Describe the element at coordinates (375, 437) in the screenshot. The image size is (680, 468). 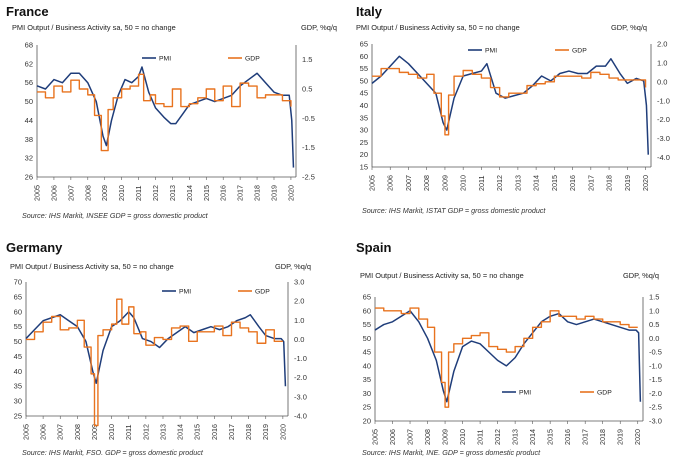
I see `x-tick-label: 2005` at that location.